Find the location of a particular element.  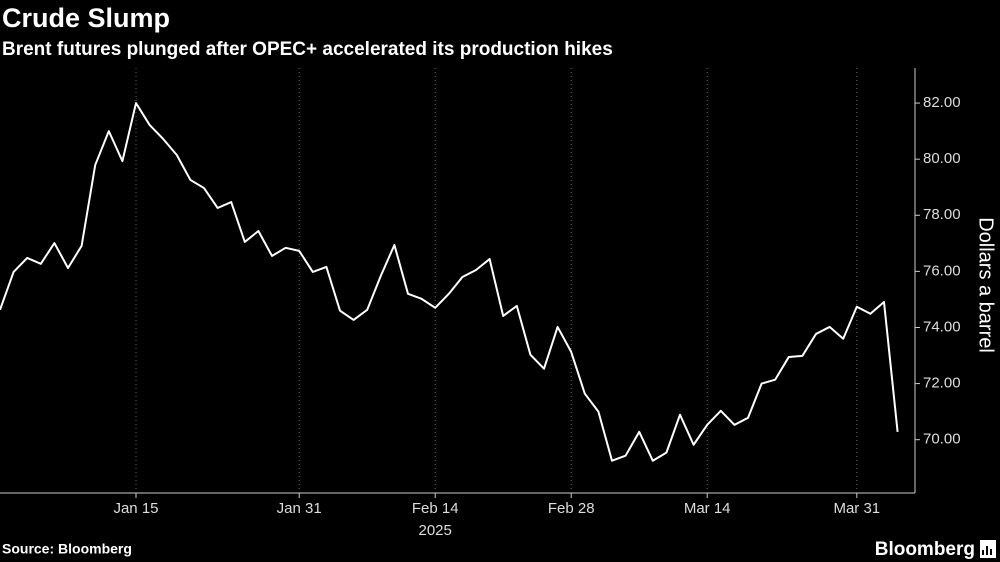

chart-title: Crude Slump is located at coordinates (86, 18).